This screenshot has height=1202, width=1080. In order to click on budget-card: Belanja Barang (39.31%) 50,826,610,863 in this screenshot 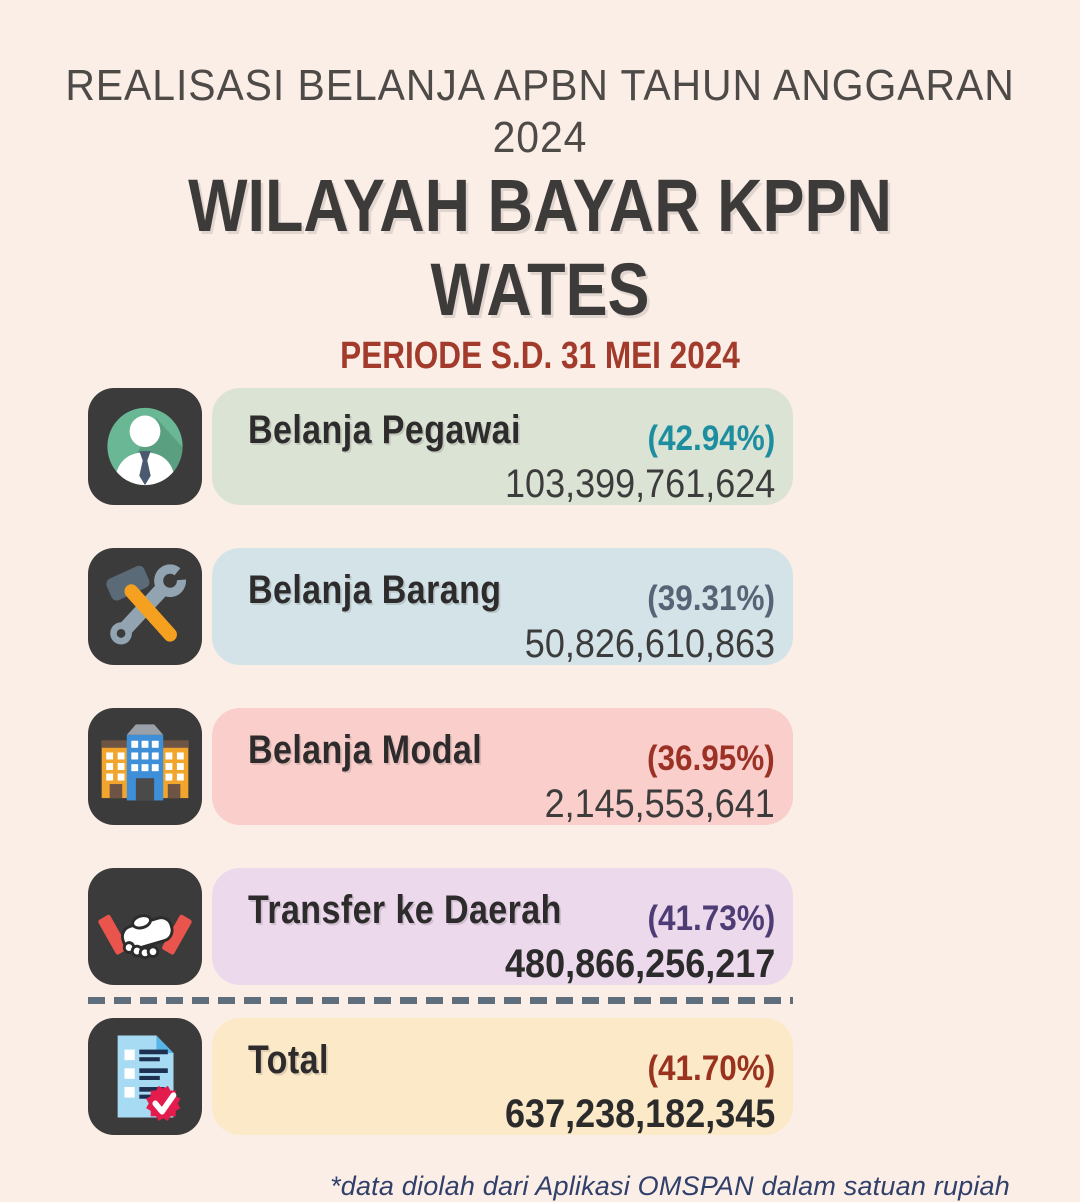, I will do `click(502, 607)`.